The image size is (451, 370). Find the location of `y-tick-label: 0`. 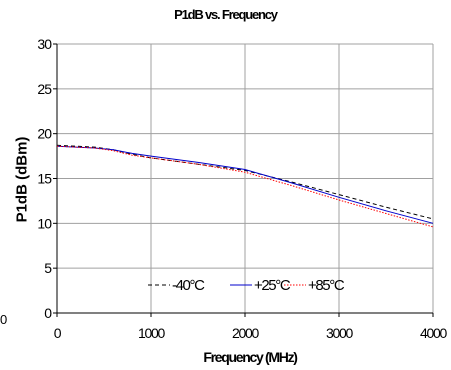

y-tick-label: 0 is located at coordinates (48, 313).